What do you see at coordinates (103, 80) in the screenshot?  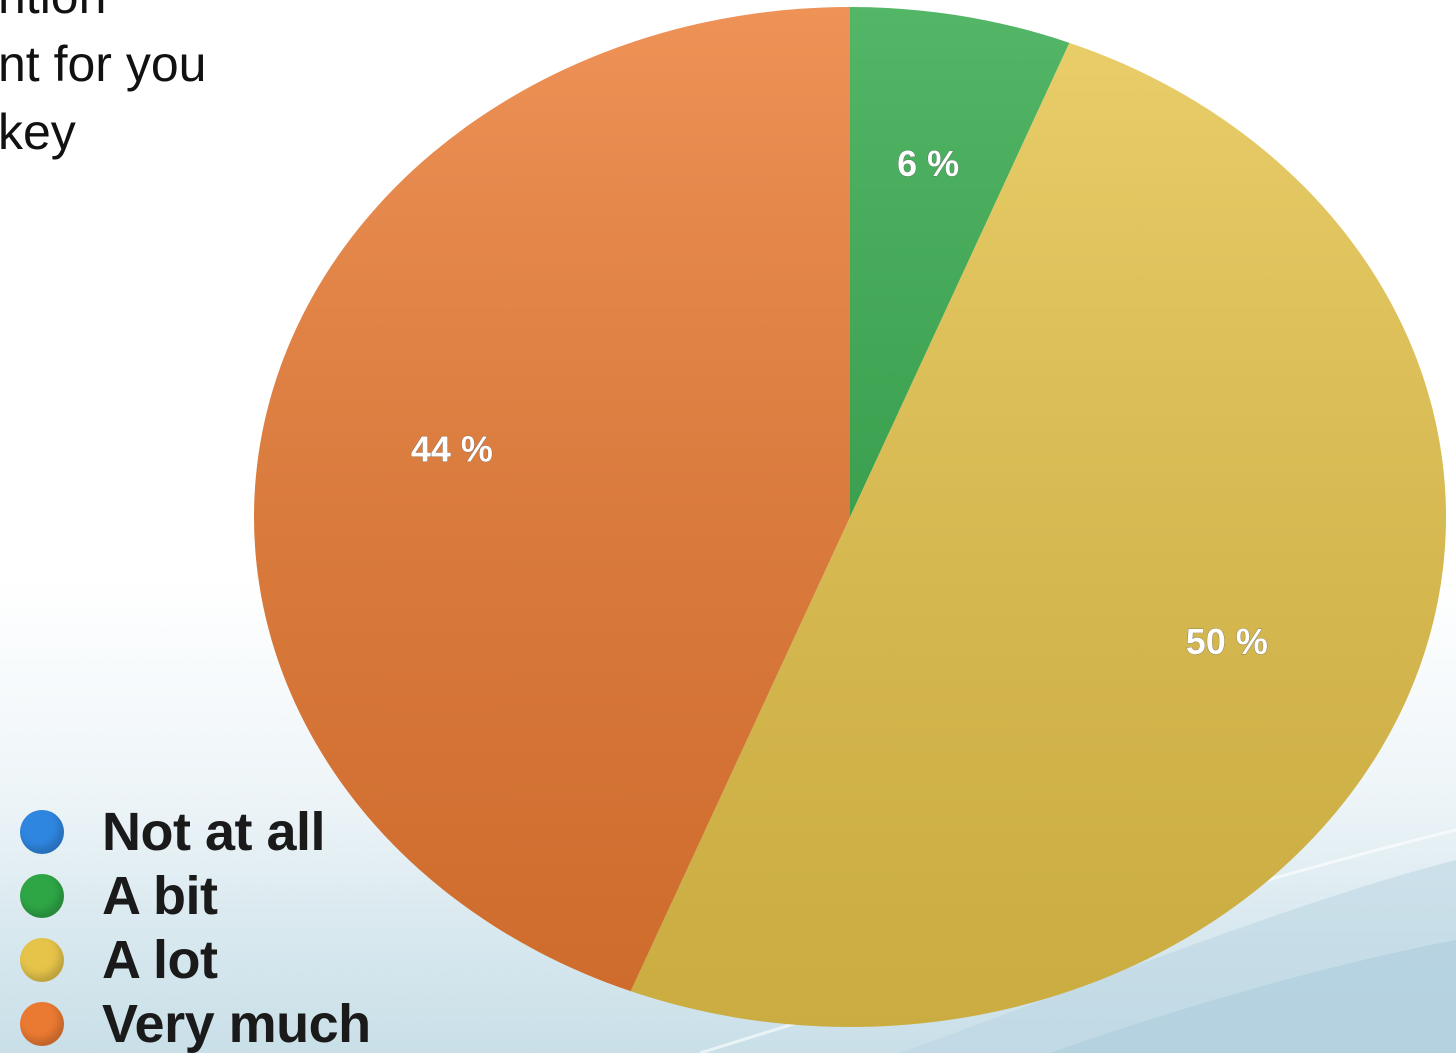 I see `page-title-fragment: ntion nt for you key` at bounding box center [103, 80].